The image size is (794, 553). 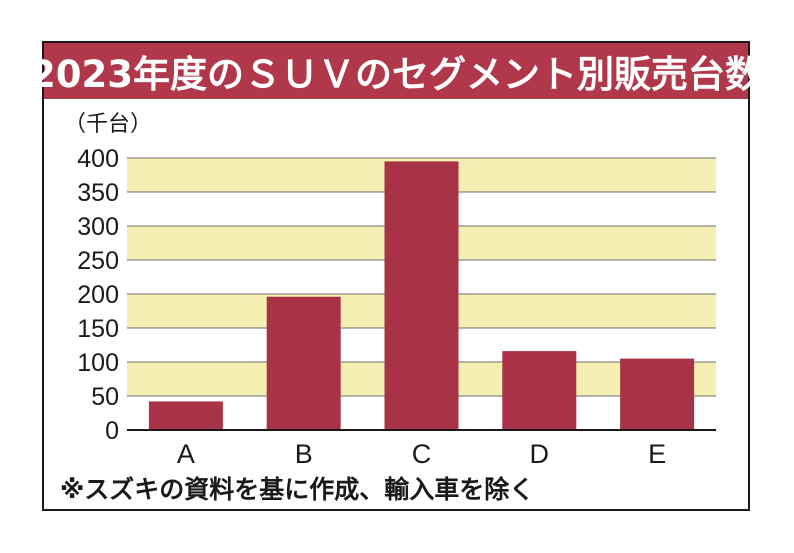 What do you see at coordinates (657, 394) in the screenshot?
I see `bar-E` at bounding box center [657, 394].